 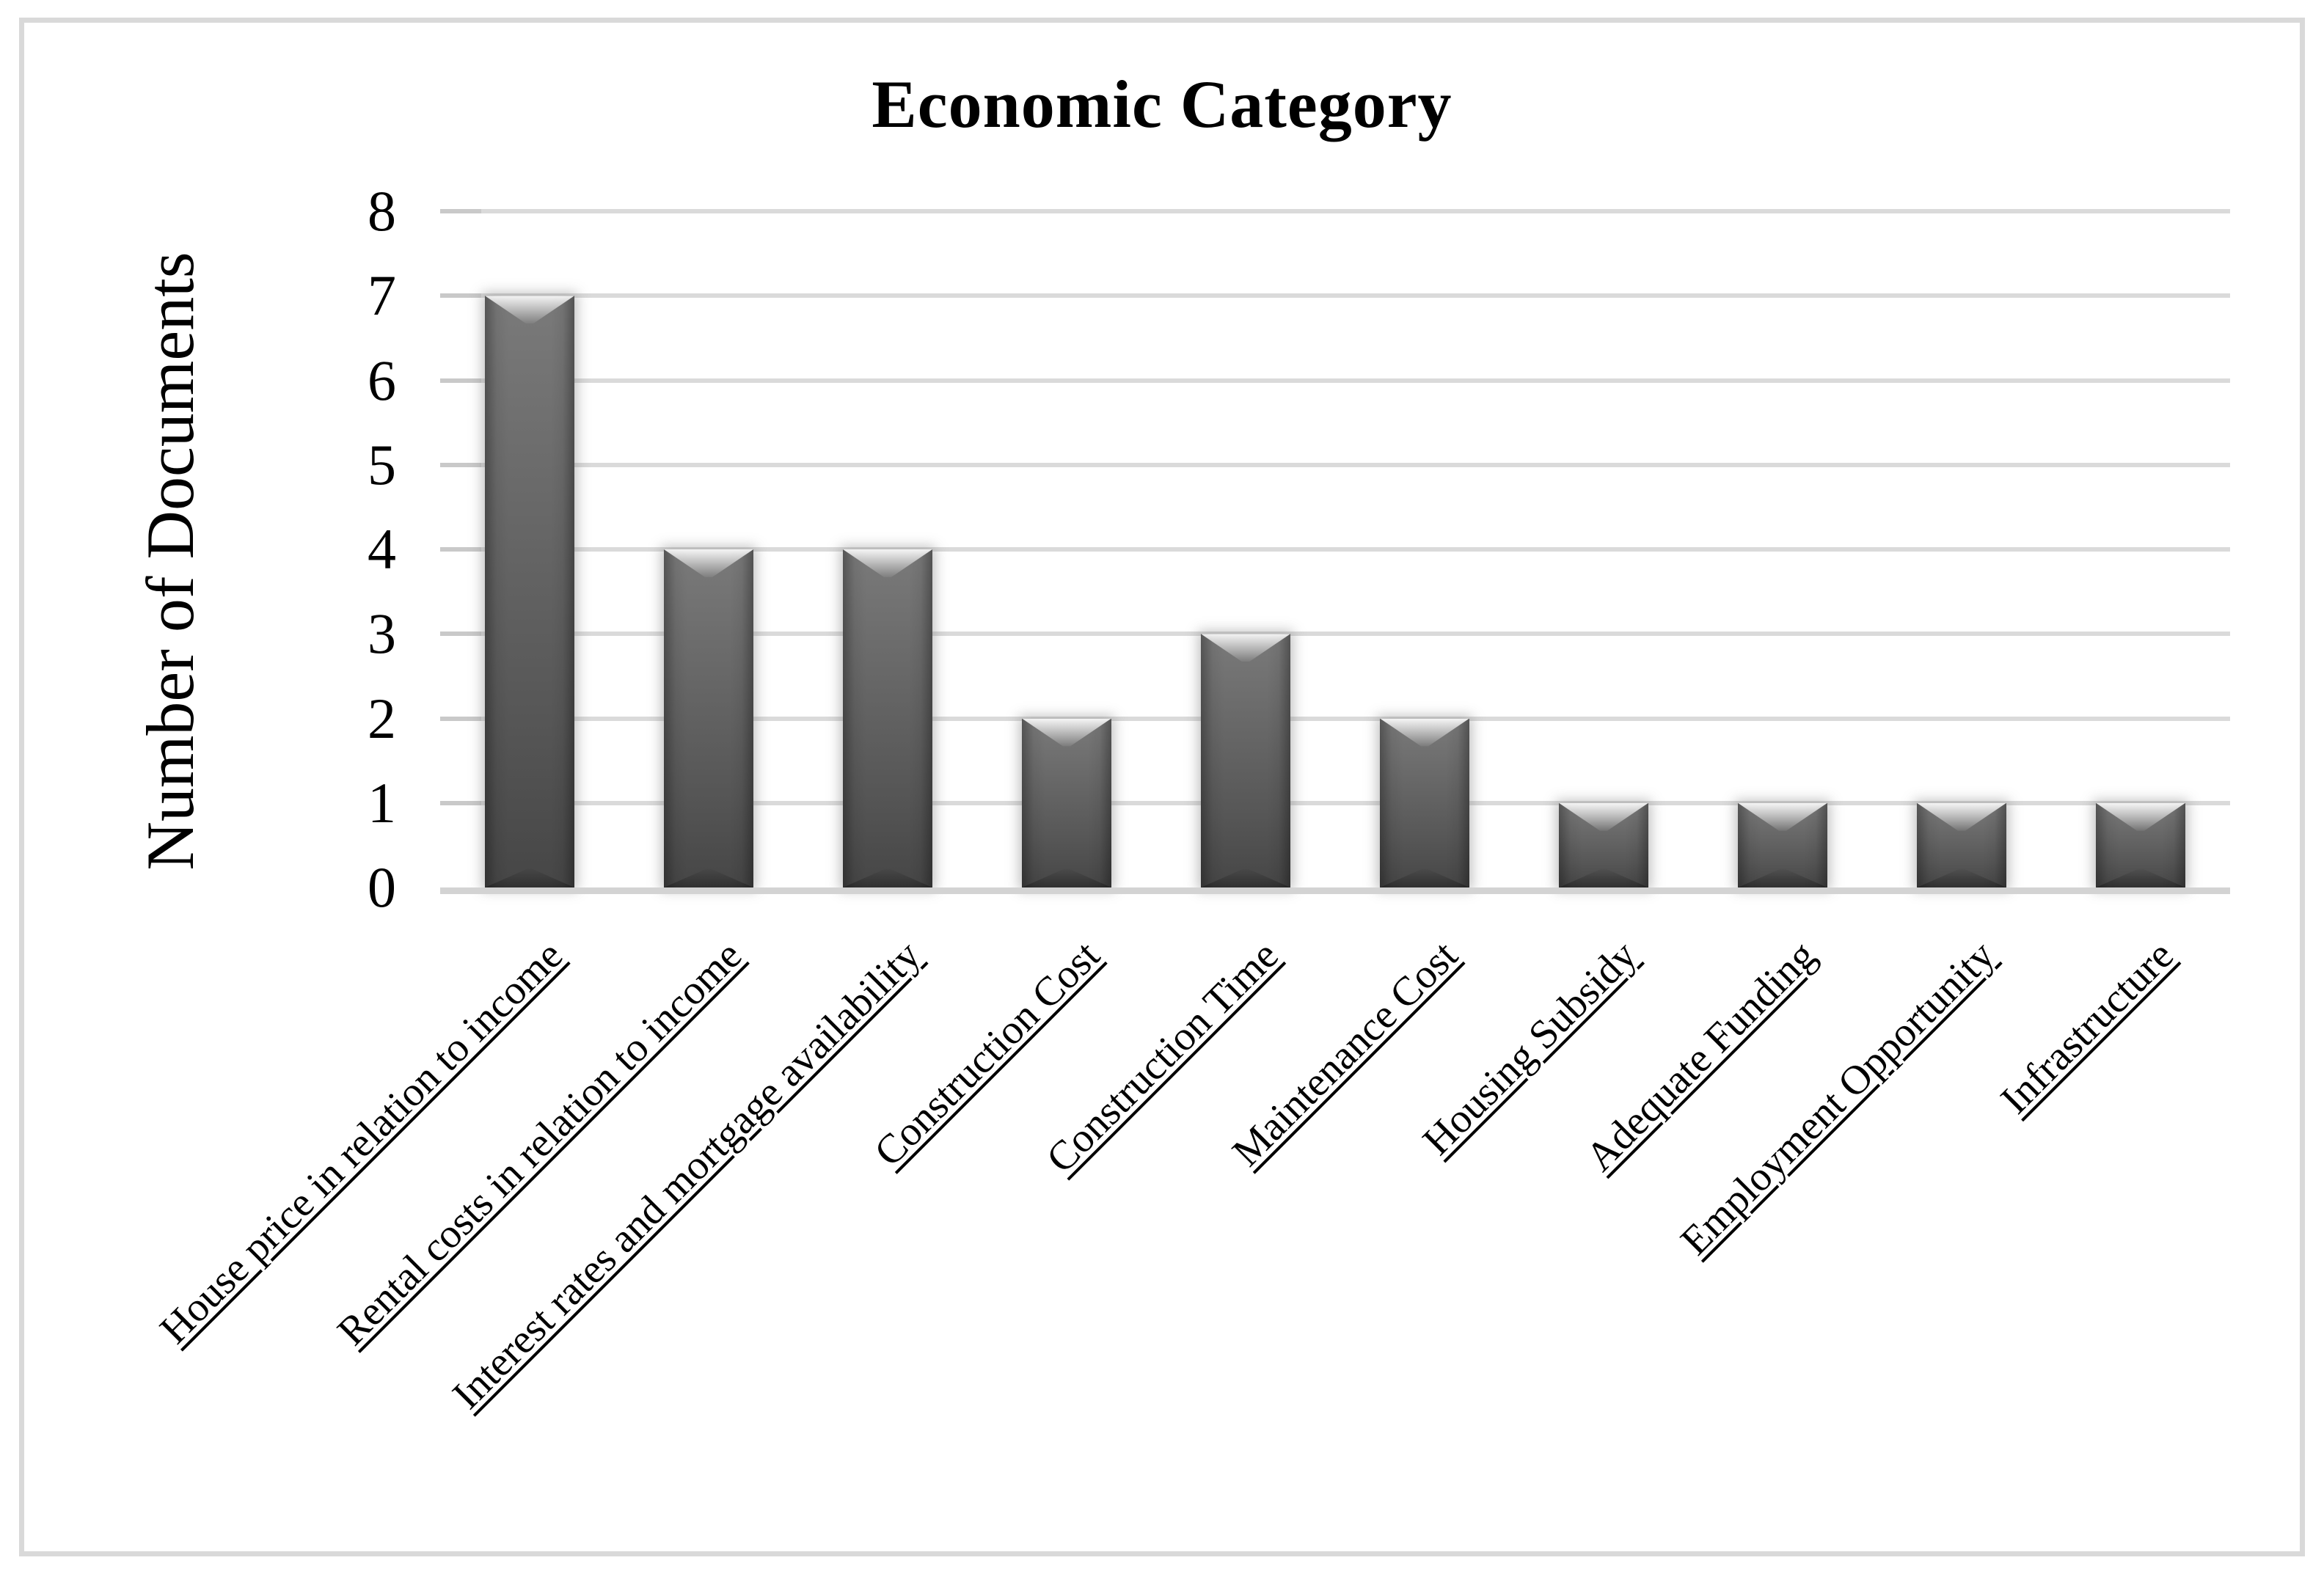 I want to click on chart-title: Economic Category, so click(x=1162, y=105).